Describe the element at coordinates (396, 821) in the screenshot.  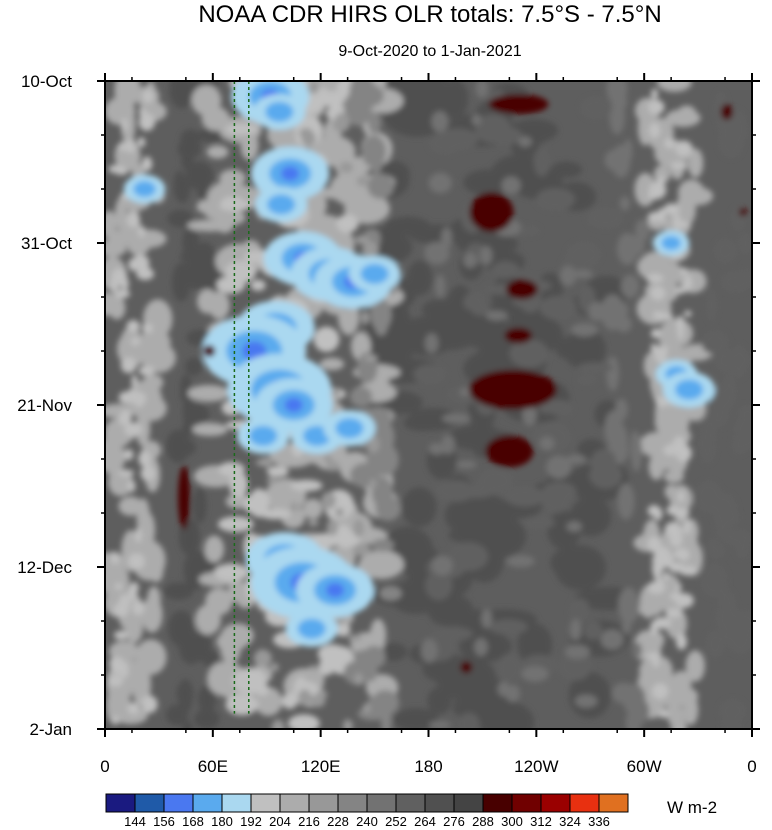
I see `colorbar-label: 252` at that location.